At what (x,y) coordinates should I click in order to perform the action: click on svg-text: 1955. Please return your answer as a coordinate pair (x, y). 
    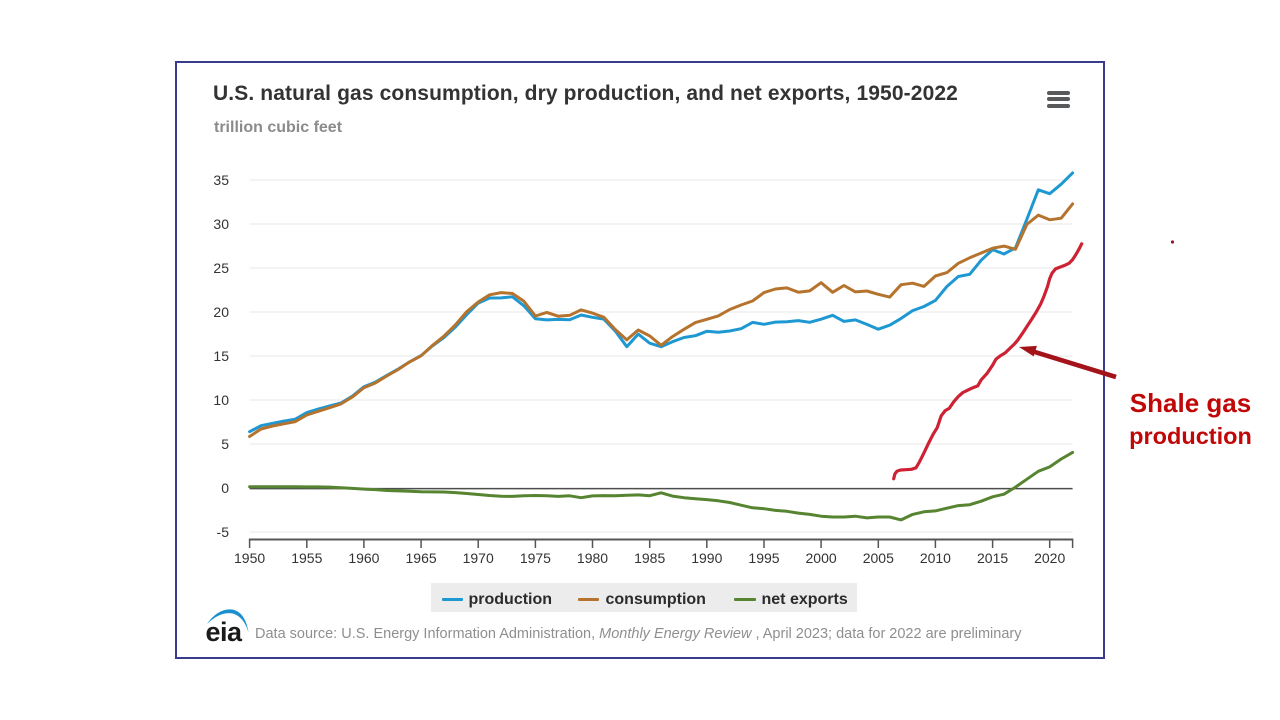
    Looking at the image, I should click on (306, 558).